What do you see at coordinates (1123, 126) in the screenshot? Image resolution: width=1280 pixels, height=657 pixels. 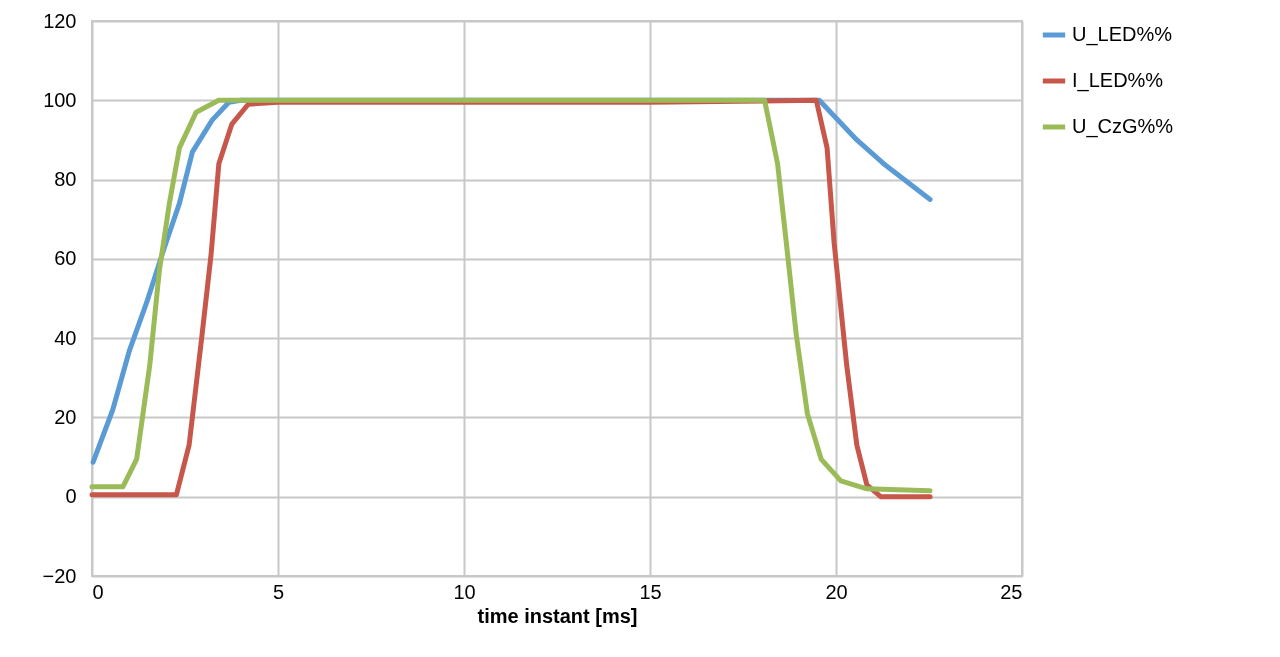 I see `legend-label: U_CzG%%` at bounding box center [1123, 126].